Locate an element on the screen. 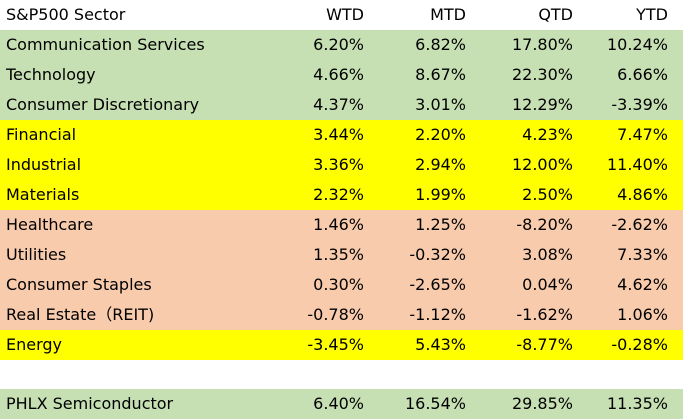 The width and height of the screenshot is (683, 419). wtd-cell: 3.36% is located at coordinates (338, 164).